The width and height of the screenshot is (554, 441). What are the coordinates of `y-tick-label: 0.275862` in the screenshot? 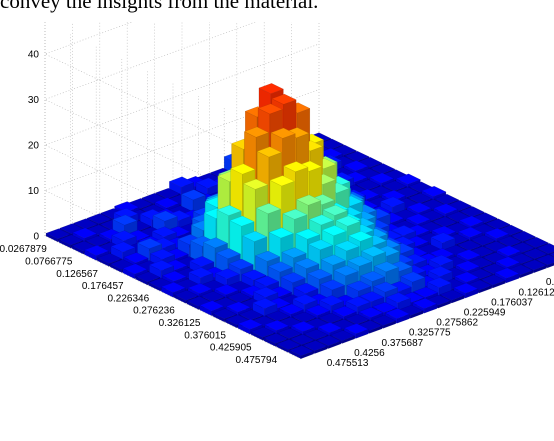 It's located at (457, 323).